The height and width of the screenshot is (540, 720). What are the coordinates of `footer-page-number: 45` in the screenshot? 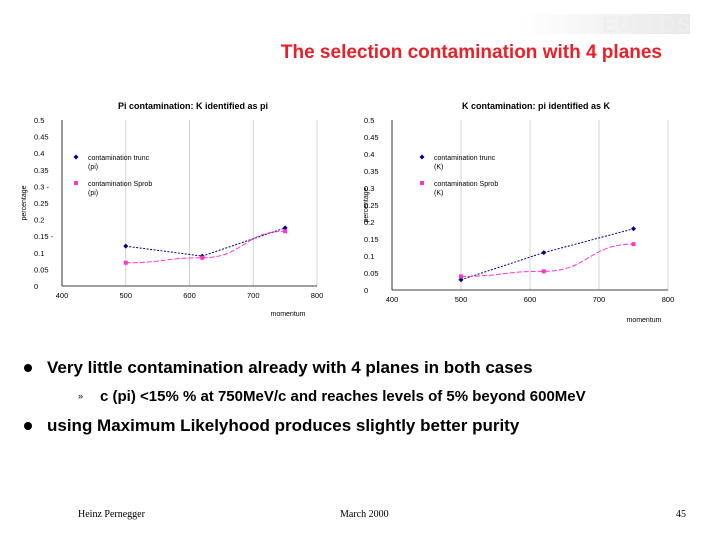 It's located at (681, 514).